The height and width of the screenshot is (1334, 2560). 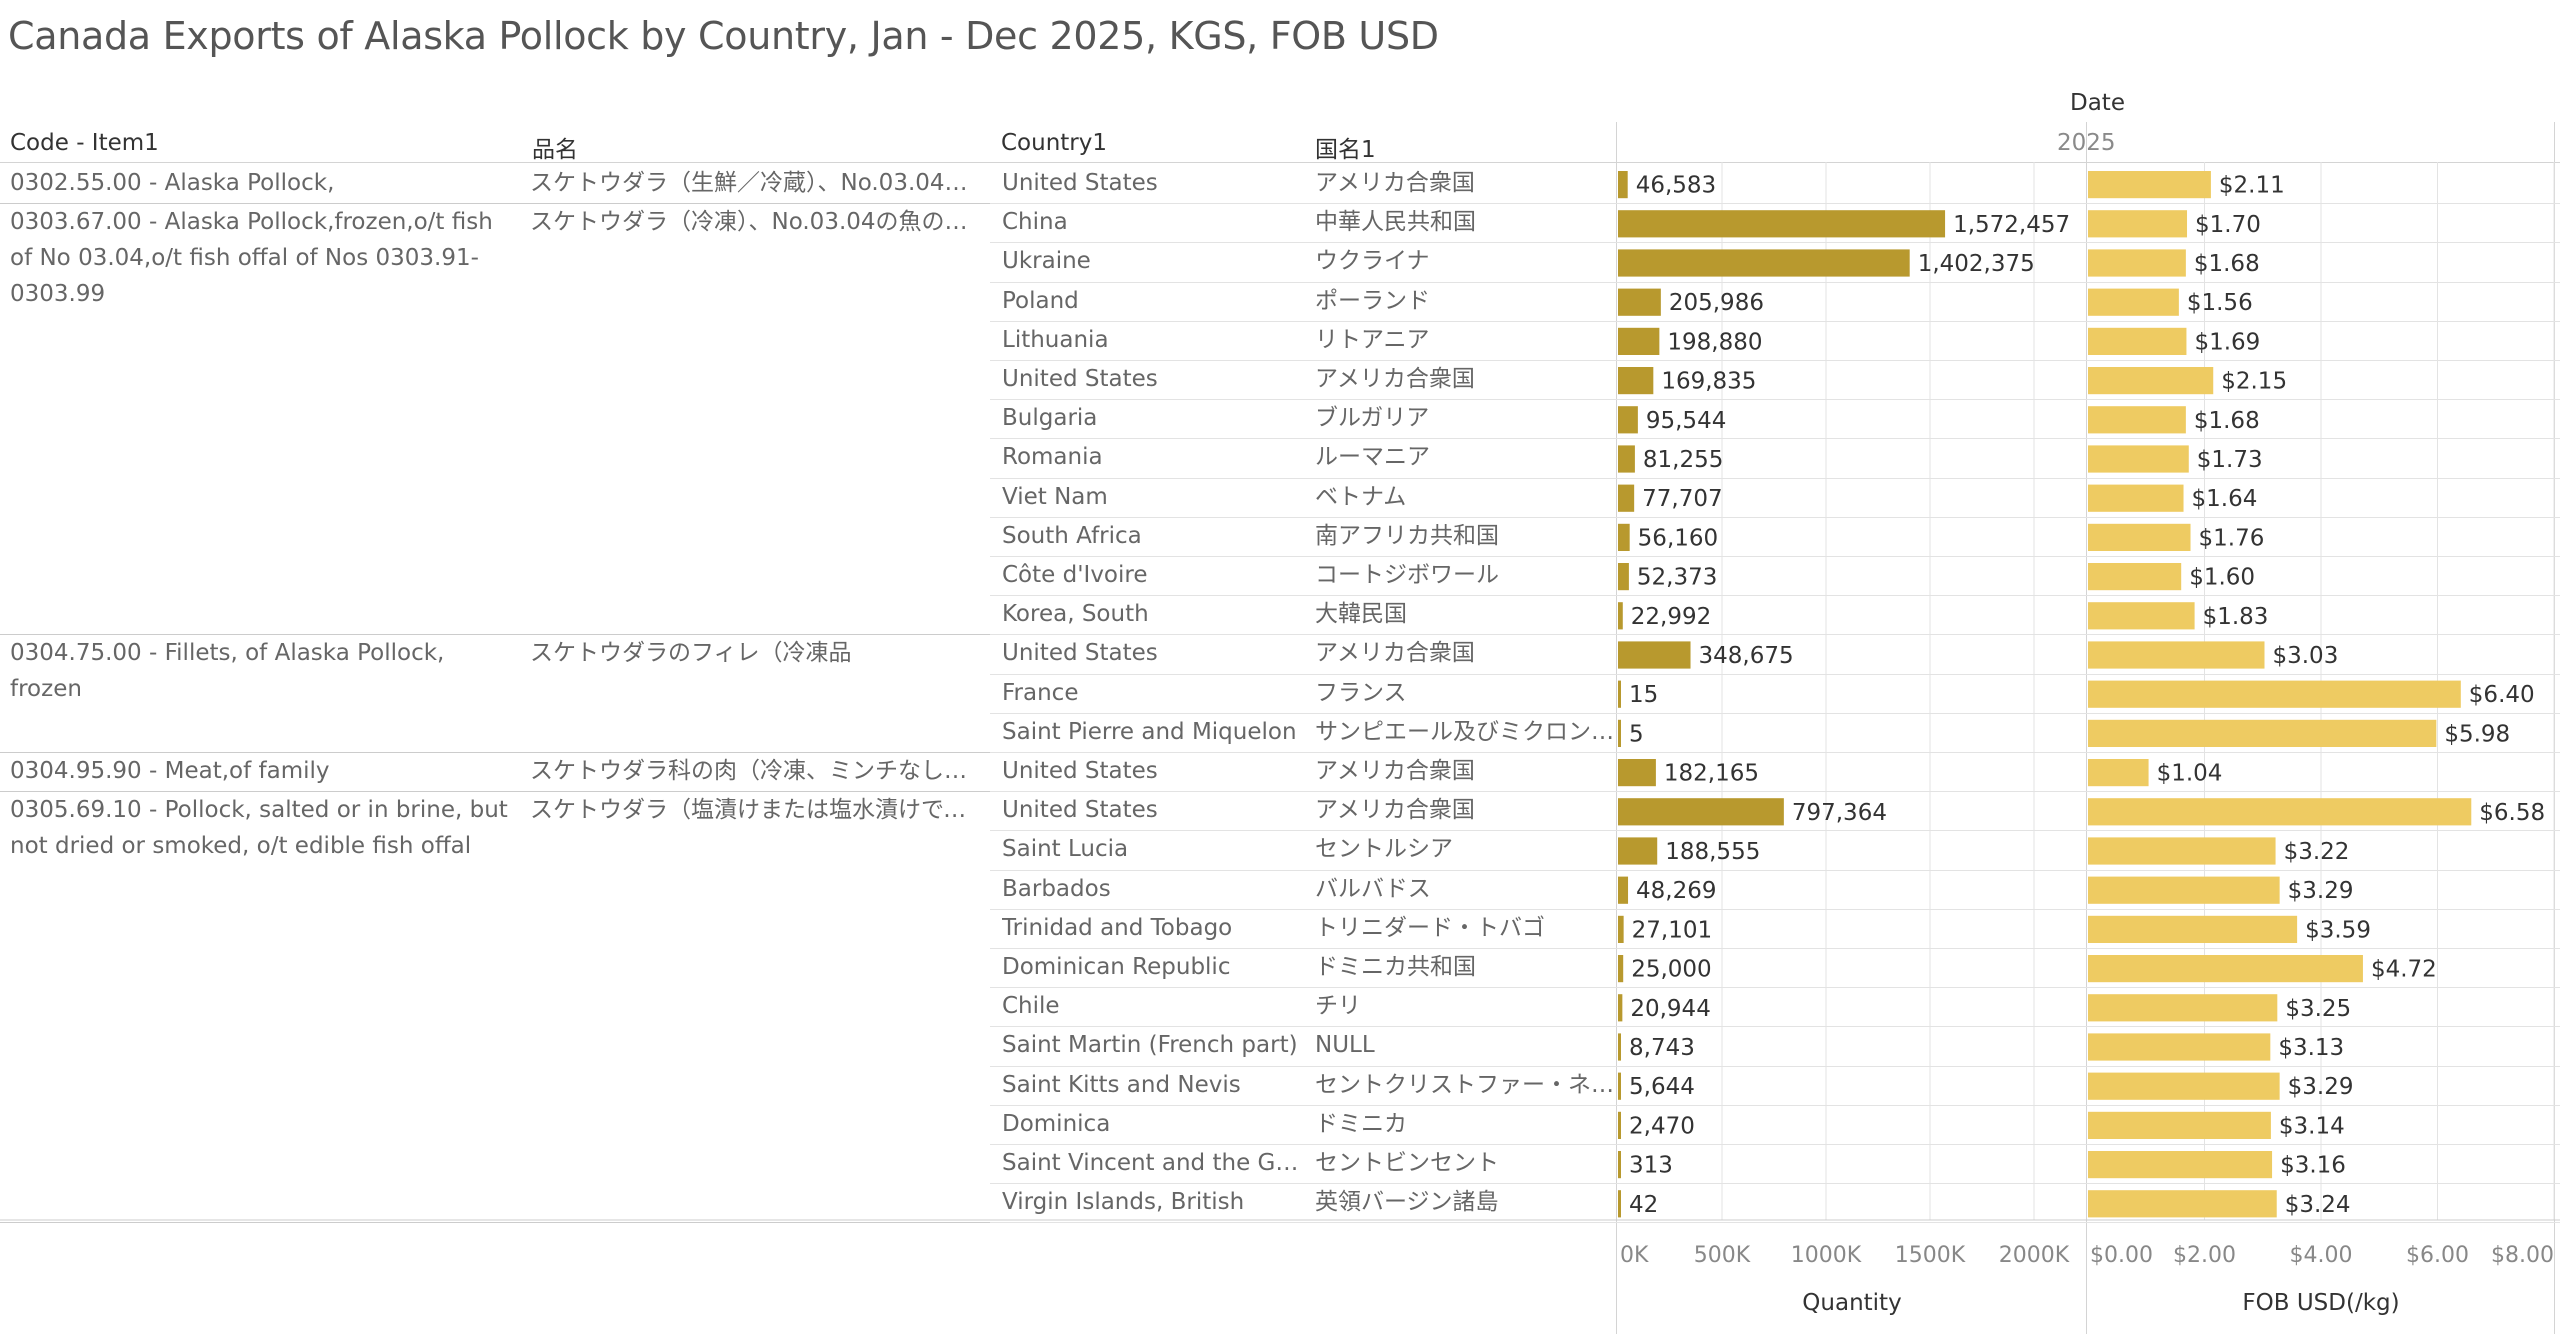 What do you see at coordinates (1150, 1045) in the screenshot?
I see `country-cell: Saint Martin (French part)` at bounding box center [1150, 1045].